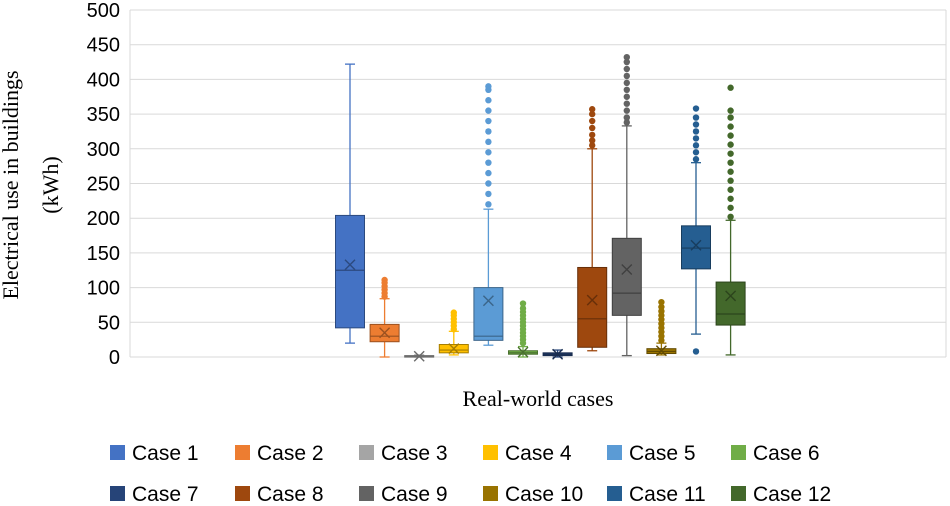 The image size is (950, 506). What do you see at coordinates (165, 494) in the screenshot?
I see `legend-label: Case 7` at bounding box center [165, 494].